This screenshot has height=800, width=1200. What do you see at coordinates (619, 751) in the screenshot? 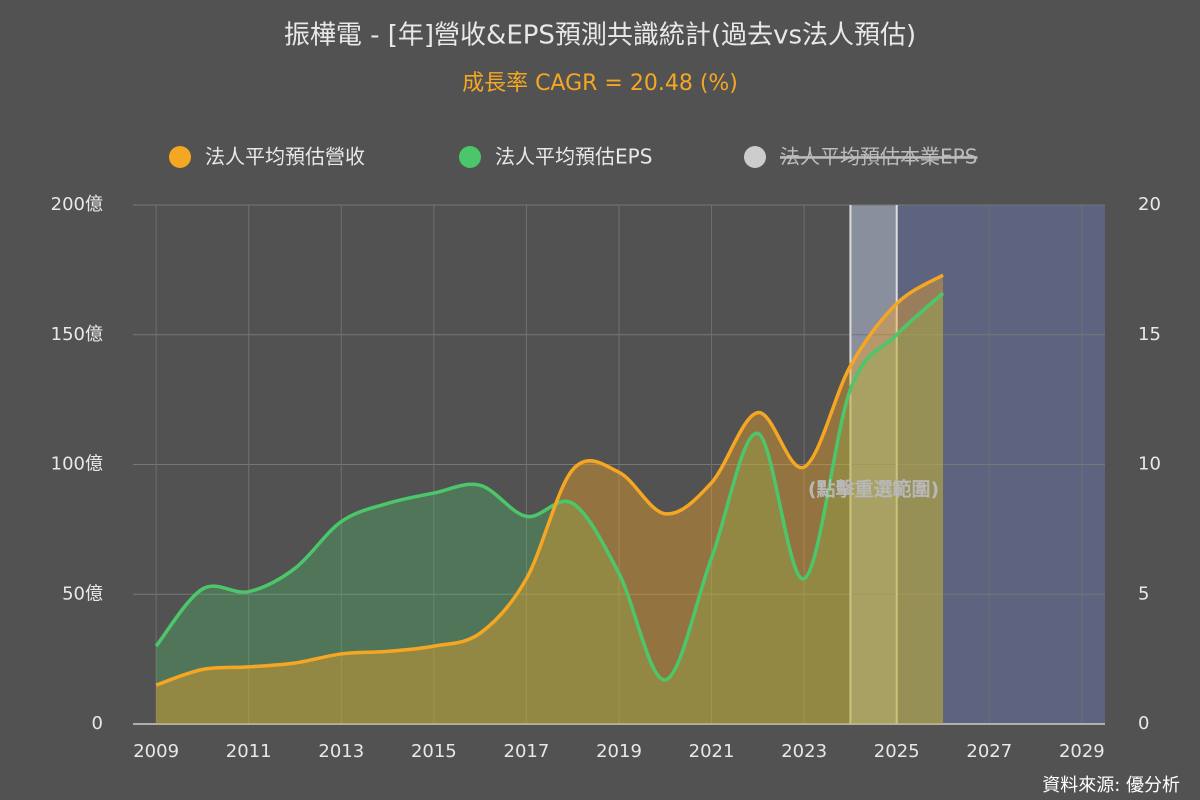
I see `x-tick-label: 2019` at bounding box center [619, 751].